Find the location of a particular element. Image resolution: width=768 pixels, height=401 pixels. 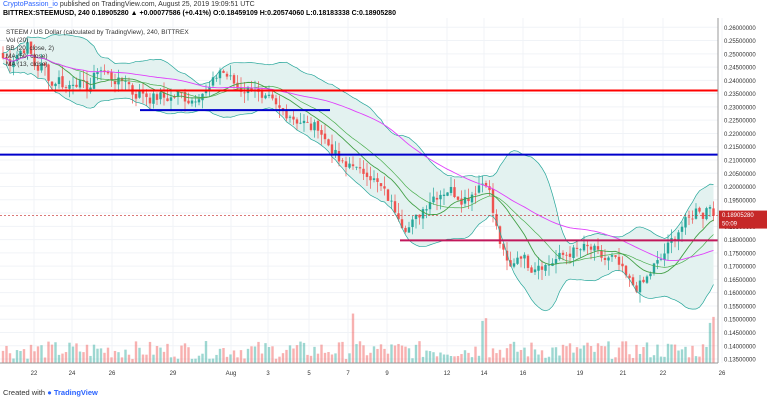

y-tick-label: 0.18000000 is located at coordinates (740, 241).